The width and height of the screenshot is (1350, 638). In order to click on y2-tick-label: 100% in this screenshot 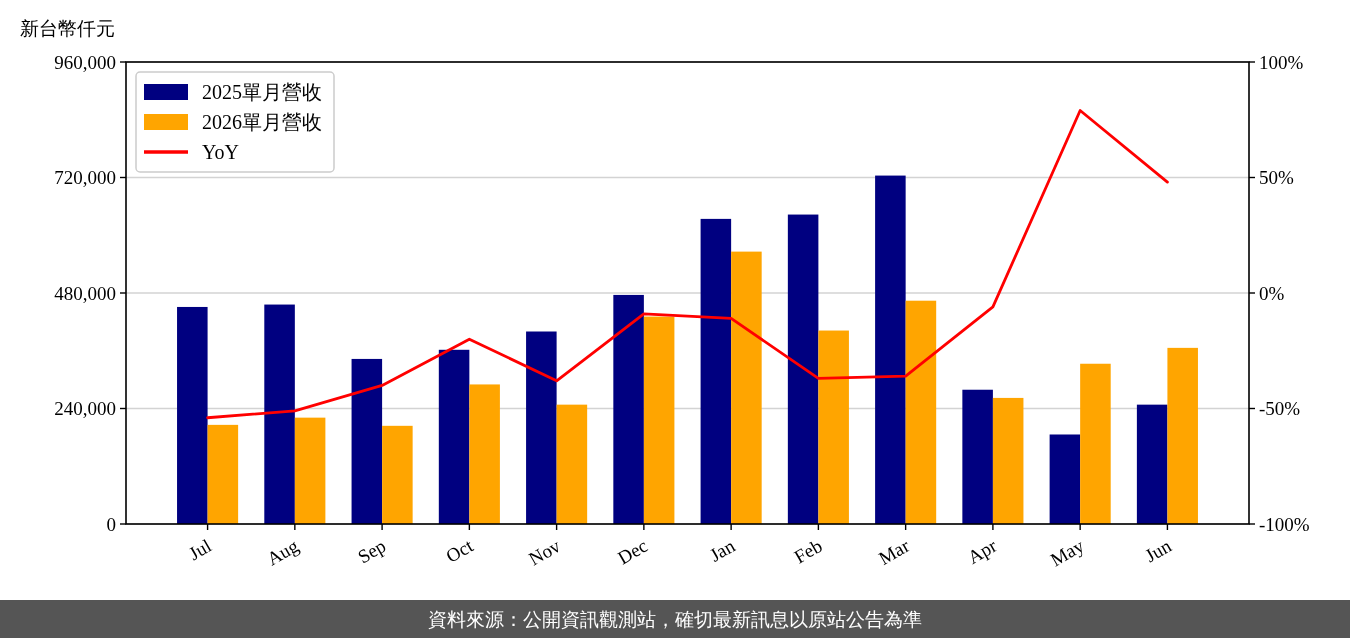, I will do `click(1281, 62)`.